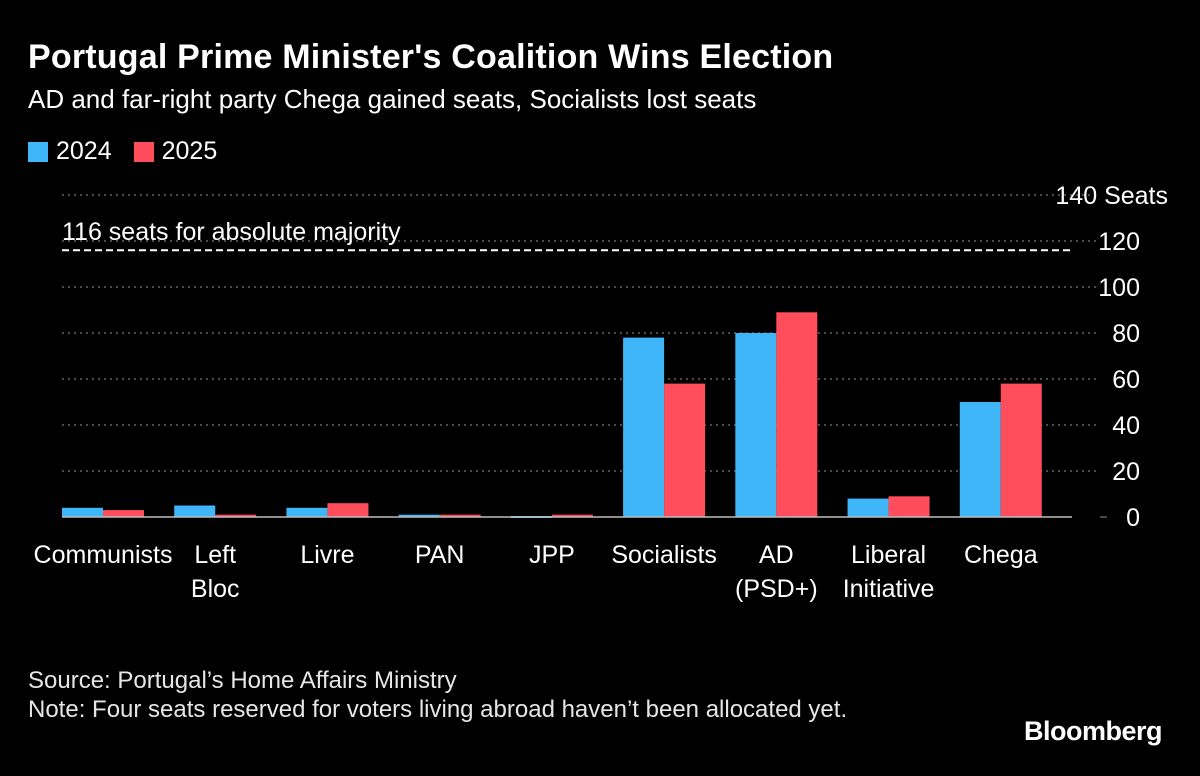  Describe the element at coordinates (143, 151) in the screenshot. I see `legend-swatch-2025` at that location.